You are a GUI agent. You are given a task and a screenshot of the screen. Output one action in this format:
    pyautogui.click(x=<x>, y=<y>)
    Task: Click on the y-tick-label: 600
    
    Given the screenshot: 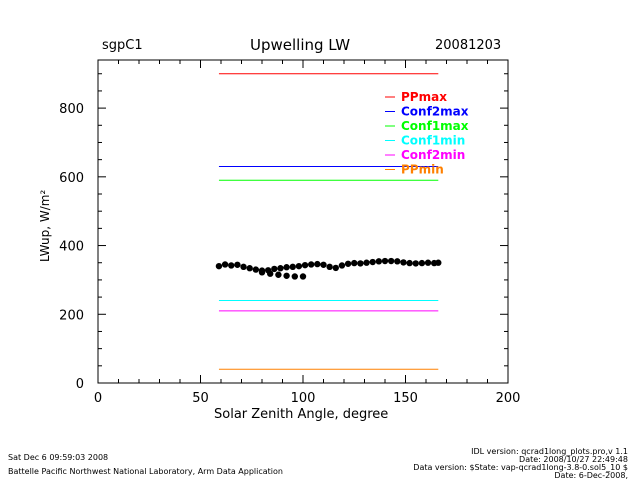 What is the action you would take?
    pyautogui.click(x=71, y=178)
    